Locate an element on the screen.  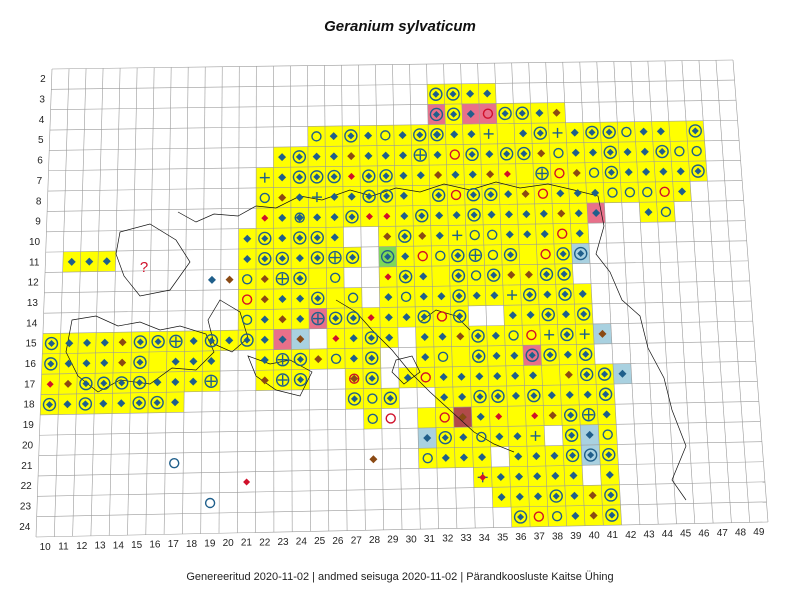
row-label: 9 is located at coordinates (38, 222).